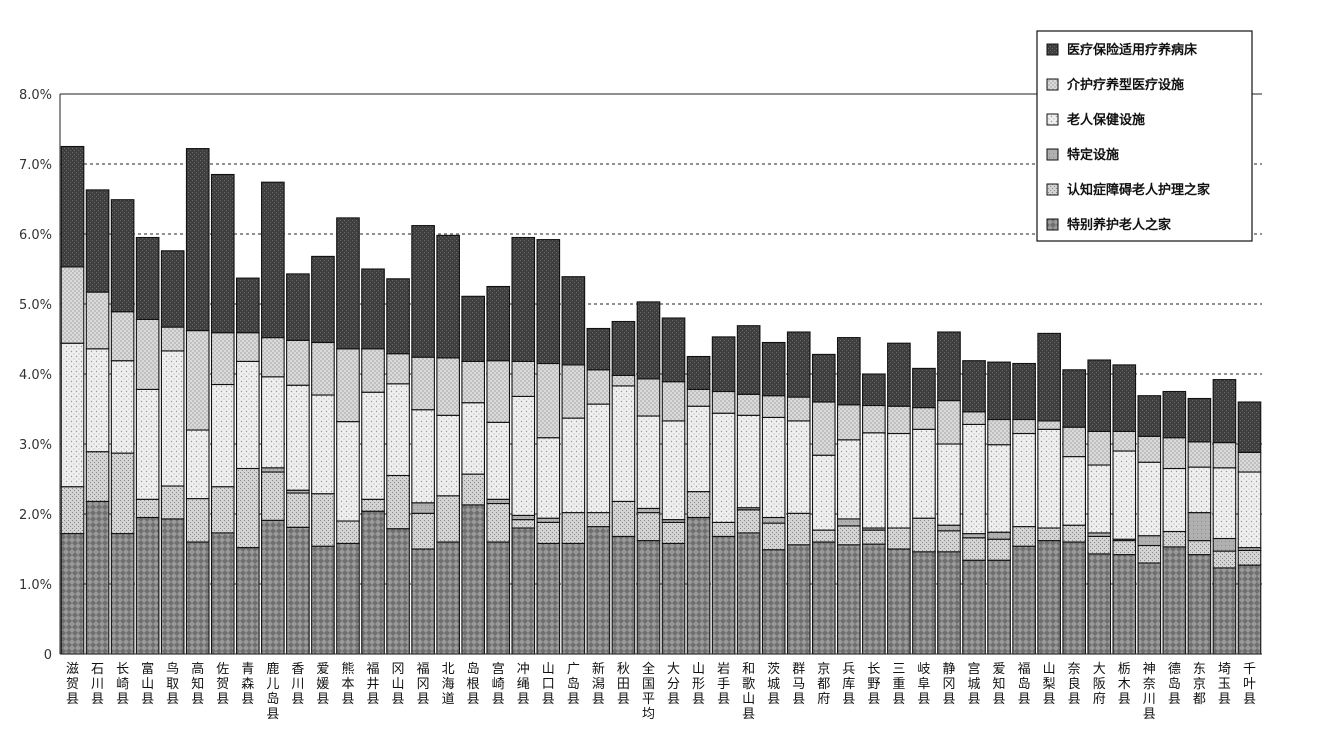 The image size is (1317, 743). I want to click on x-tick-char: 根, so click(473, 684).